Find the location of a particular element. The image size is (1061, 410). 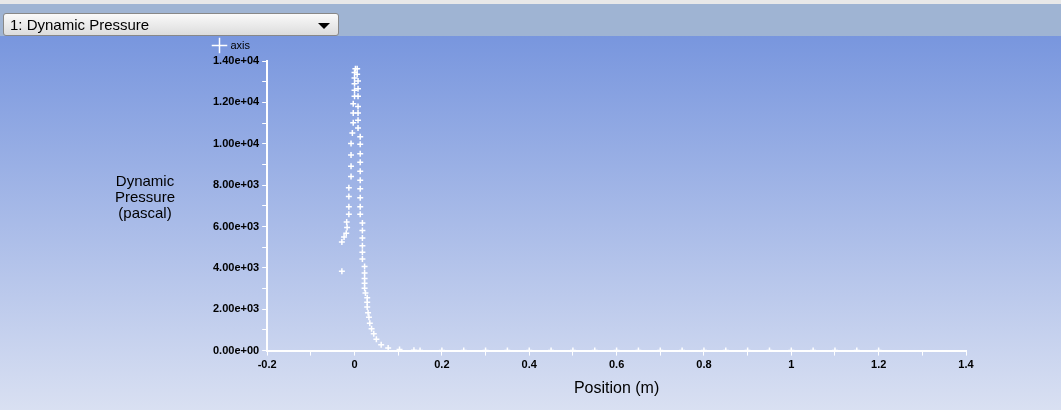

x-tick-label: 0.8 is located at coordinates (704, 364).